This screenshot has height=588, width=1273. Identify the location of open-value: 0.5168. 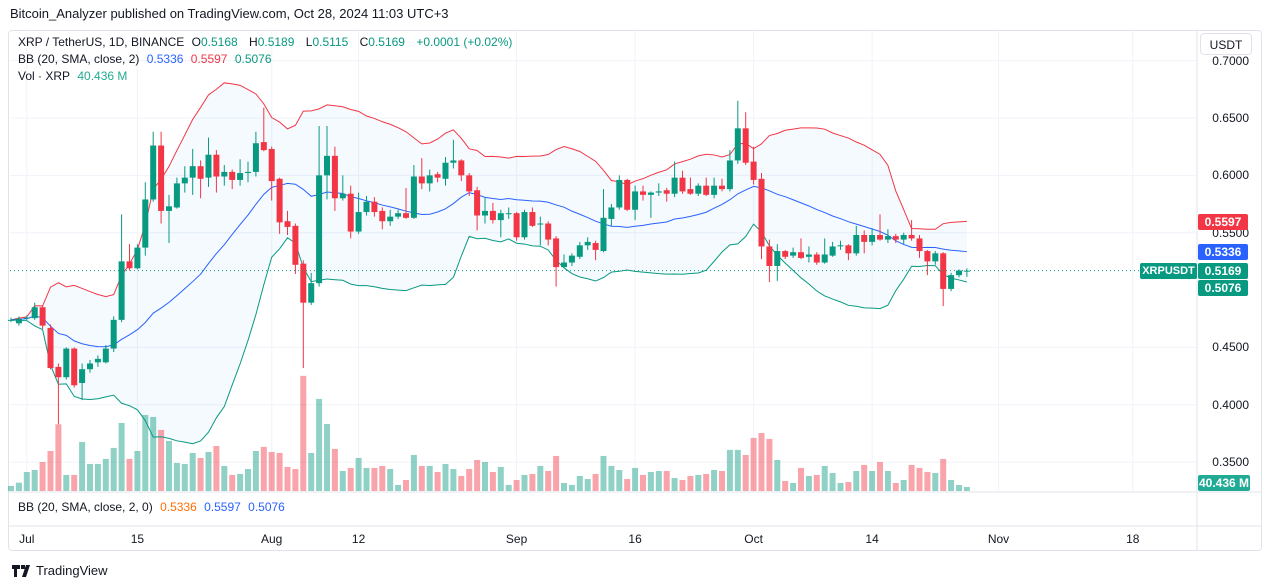
(219, 42).